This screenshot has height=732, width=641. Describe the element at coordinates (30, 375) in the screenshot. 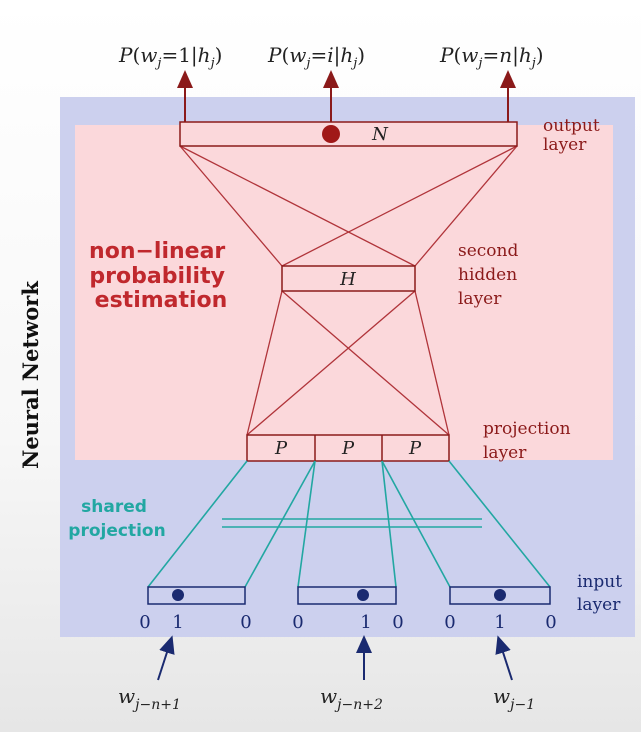

I see `side-label: Neural Network` at that location.